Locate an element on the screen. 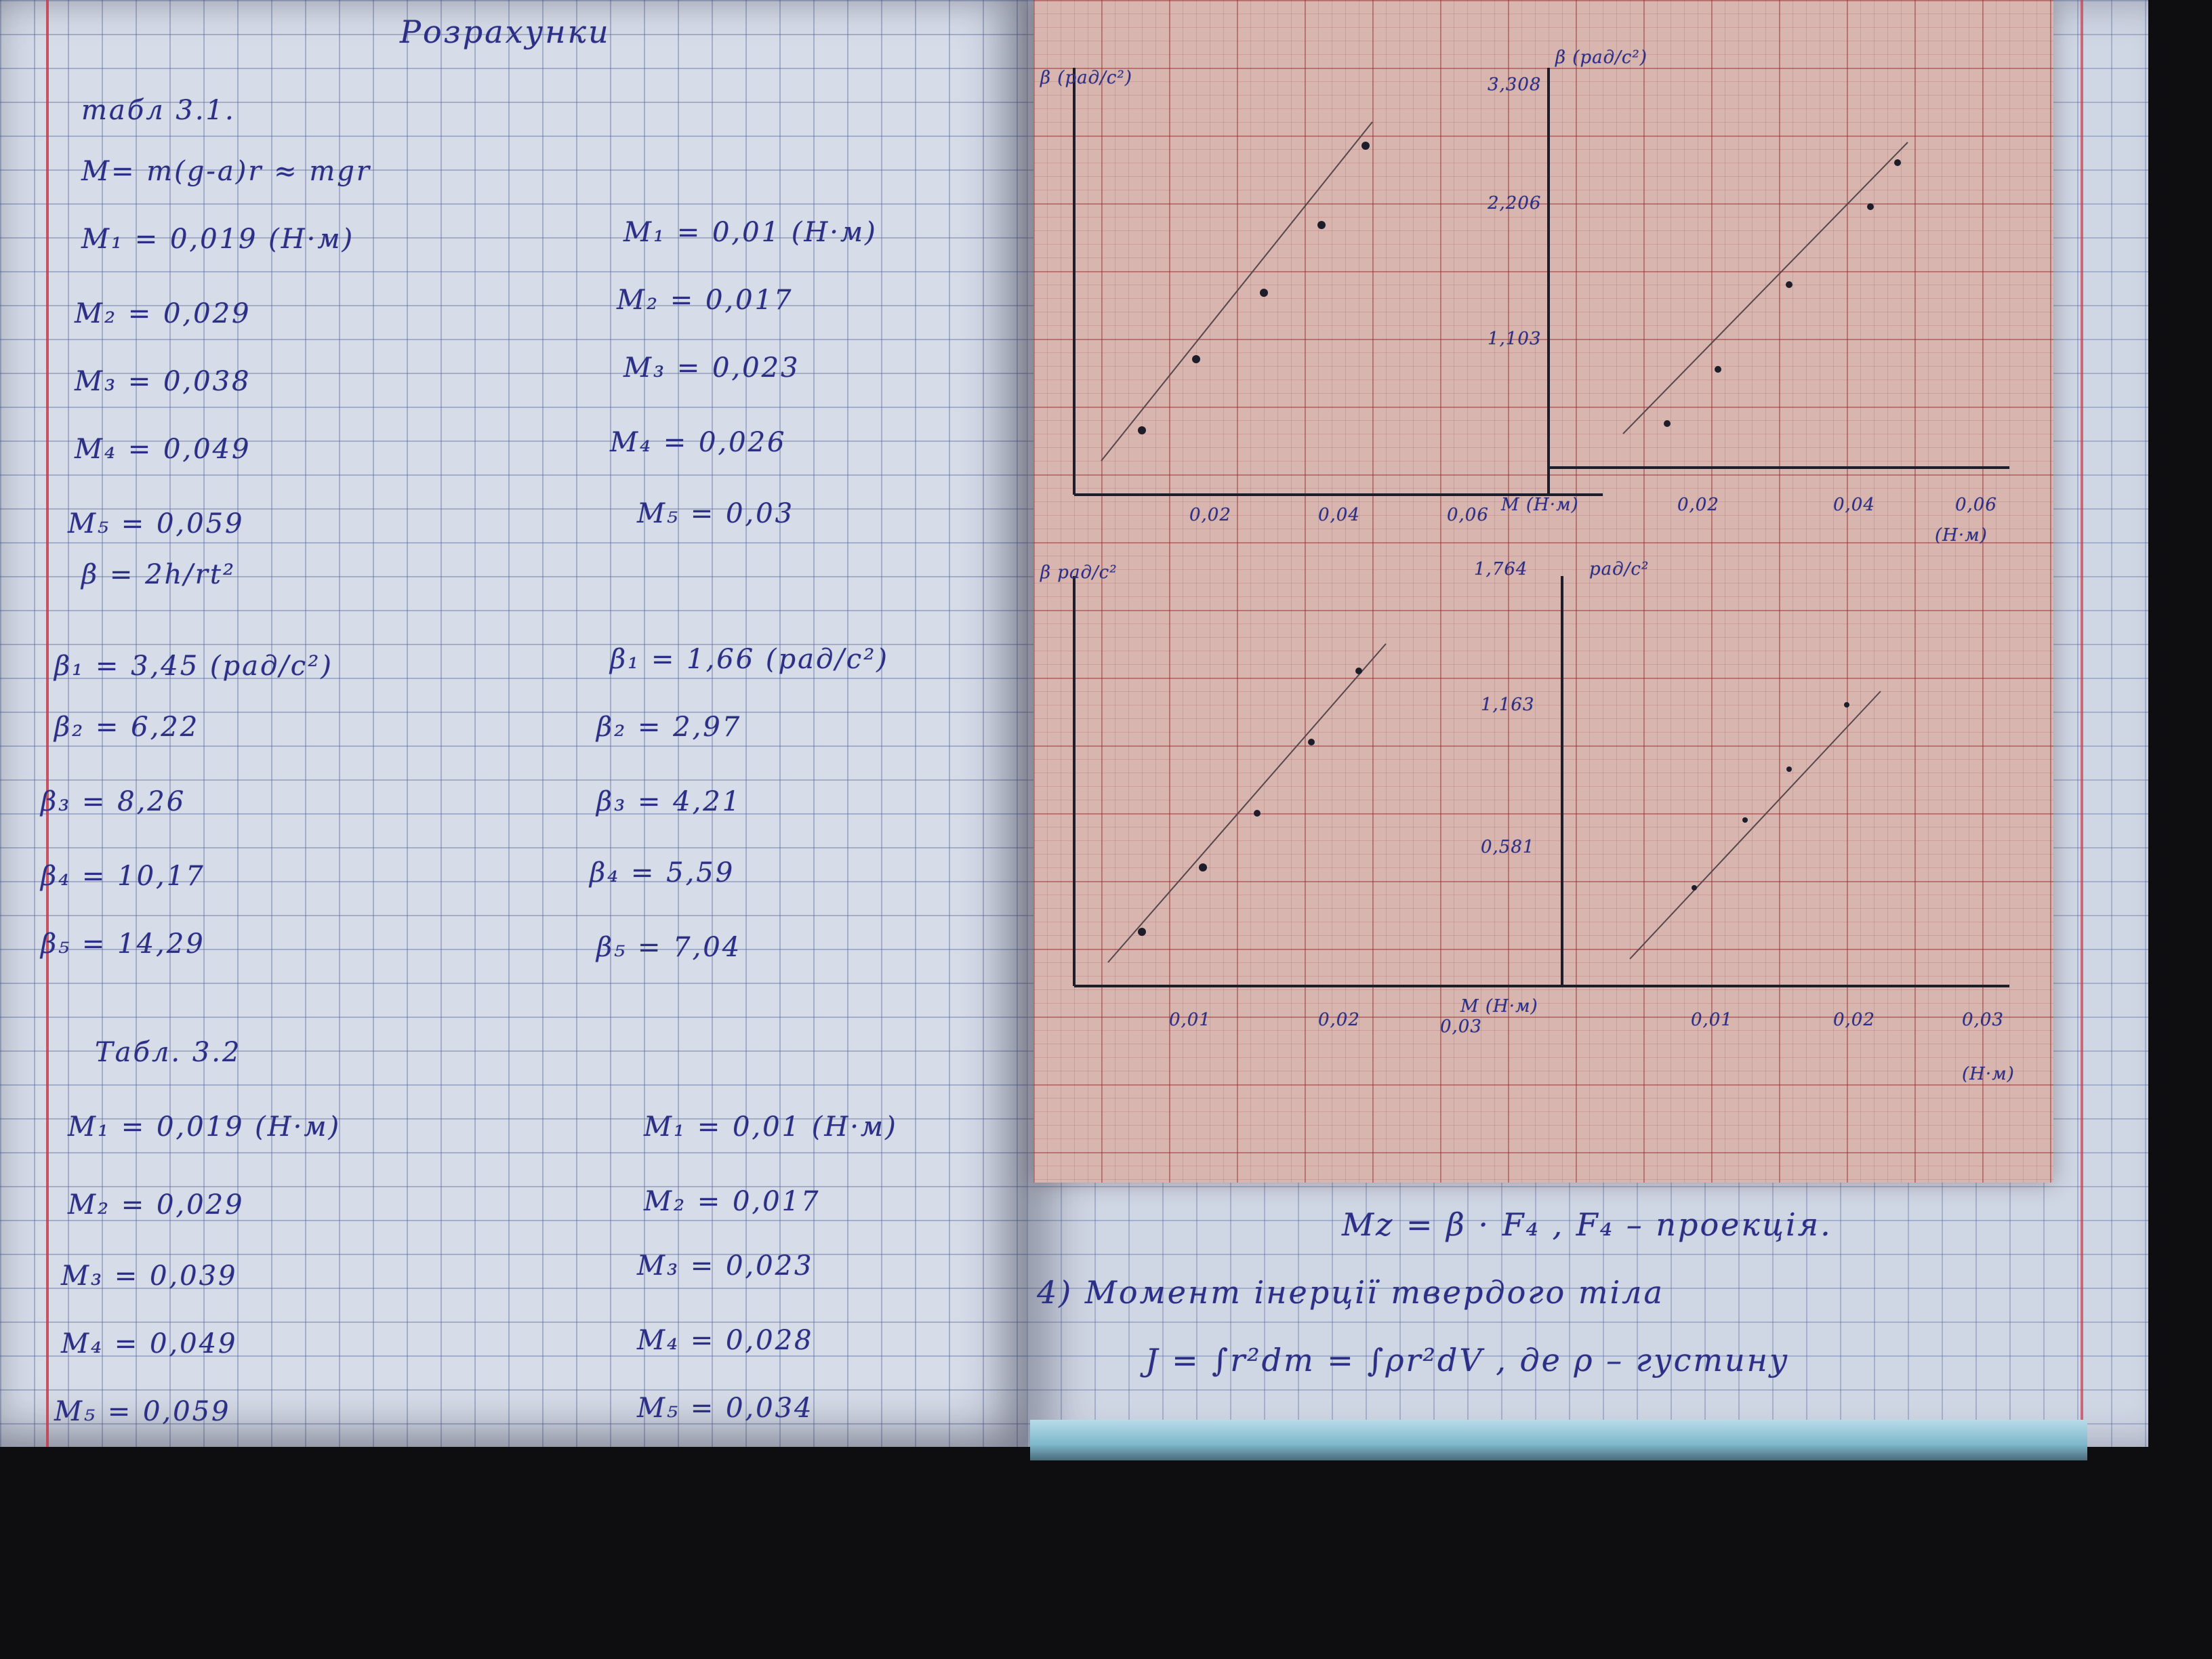 This screenshot has height=1659, width=2212. ylabel-tl: β (рад/с²) is located at coordinates (1086, 78).